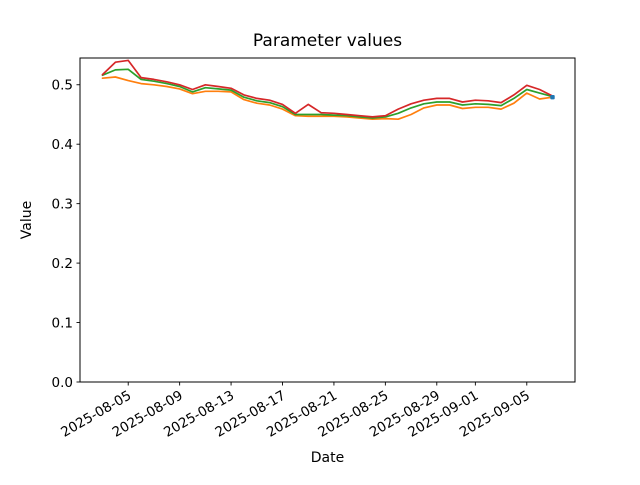 The height and width of the screenshot is (485, 640). What do you see at coordinates (62, 204) in the screenshot?
I see `y-tick-label: 0.3` at bounding box center [62, 204].